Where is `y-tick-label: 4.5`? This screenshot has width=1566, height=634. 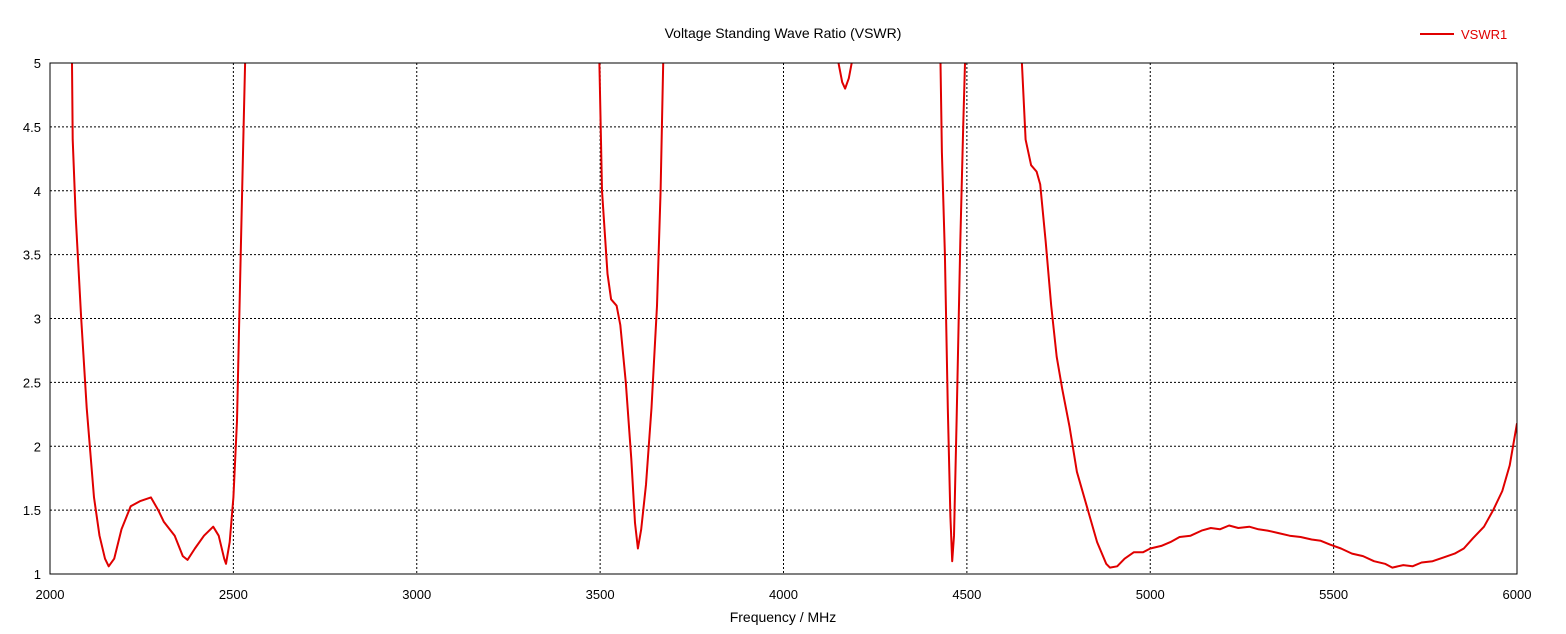
y-tick-label: 4.5 is located at coordinates (32, 127).